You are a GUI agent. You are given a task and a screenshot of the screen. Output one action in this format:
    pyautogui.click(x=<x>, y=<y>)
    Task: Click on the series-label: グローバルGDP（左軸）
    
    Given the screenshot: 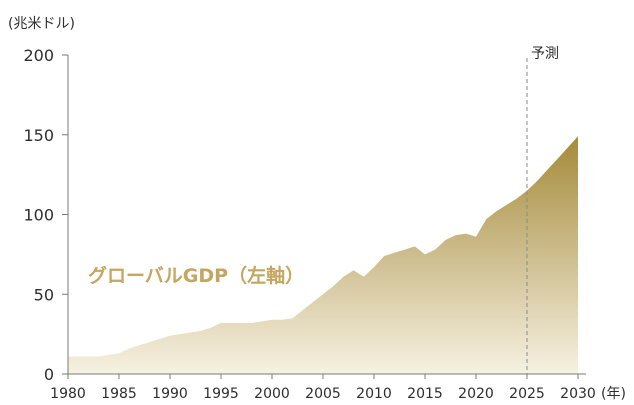 What is the action you would take?
    pyautogui.click(x=196, y=275)
    